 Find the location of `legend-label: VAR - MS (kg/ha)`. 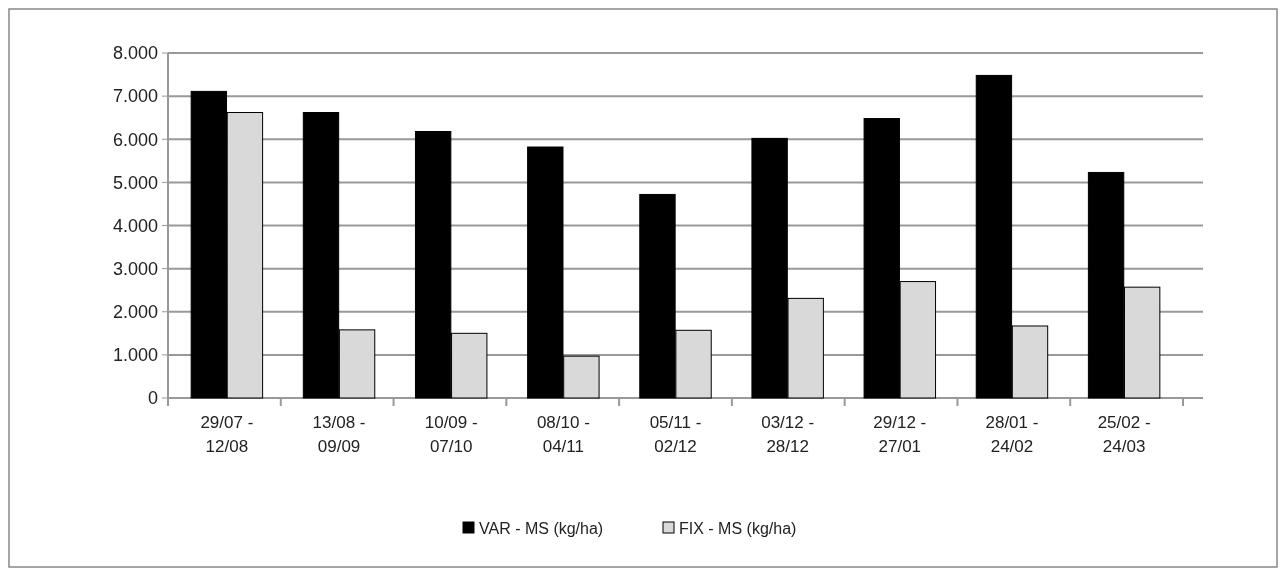

legend-label: VAR - MS (kg/ha) is located at coordinates (541, 528).